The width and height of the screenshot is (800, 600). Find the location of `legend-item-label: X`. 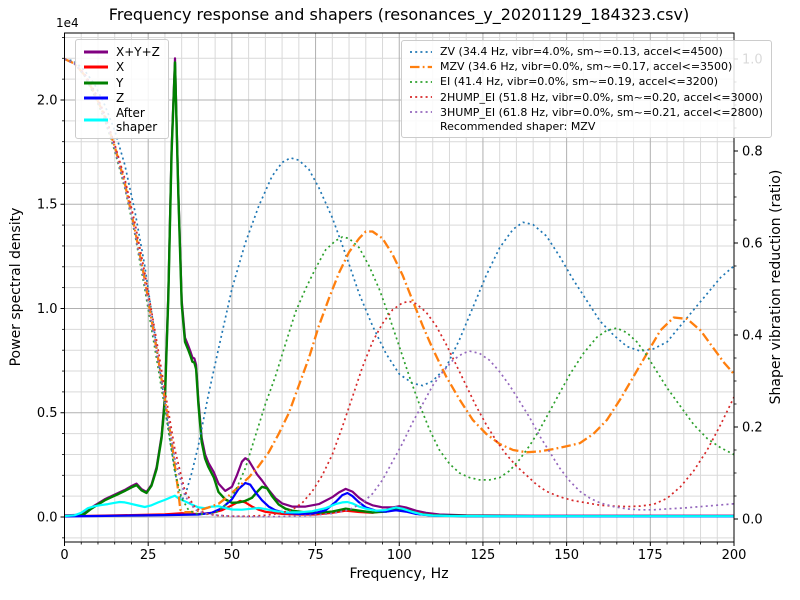

legend-item-label: X is located at coordinates (120, 67).